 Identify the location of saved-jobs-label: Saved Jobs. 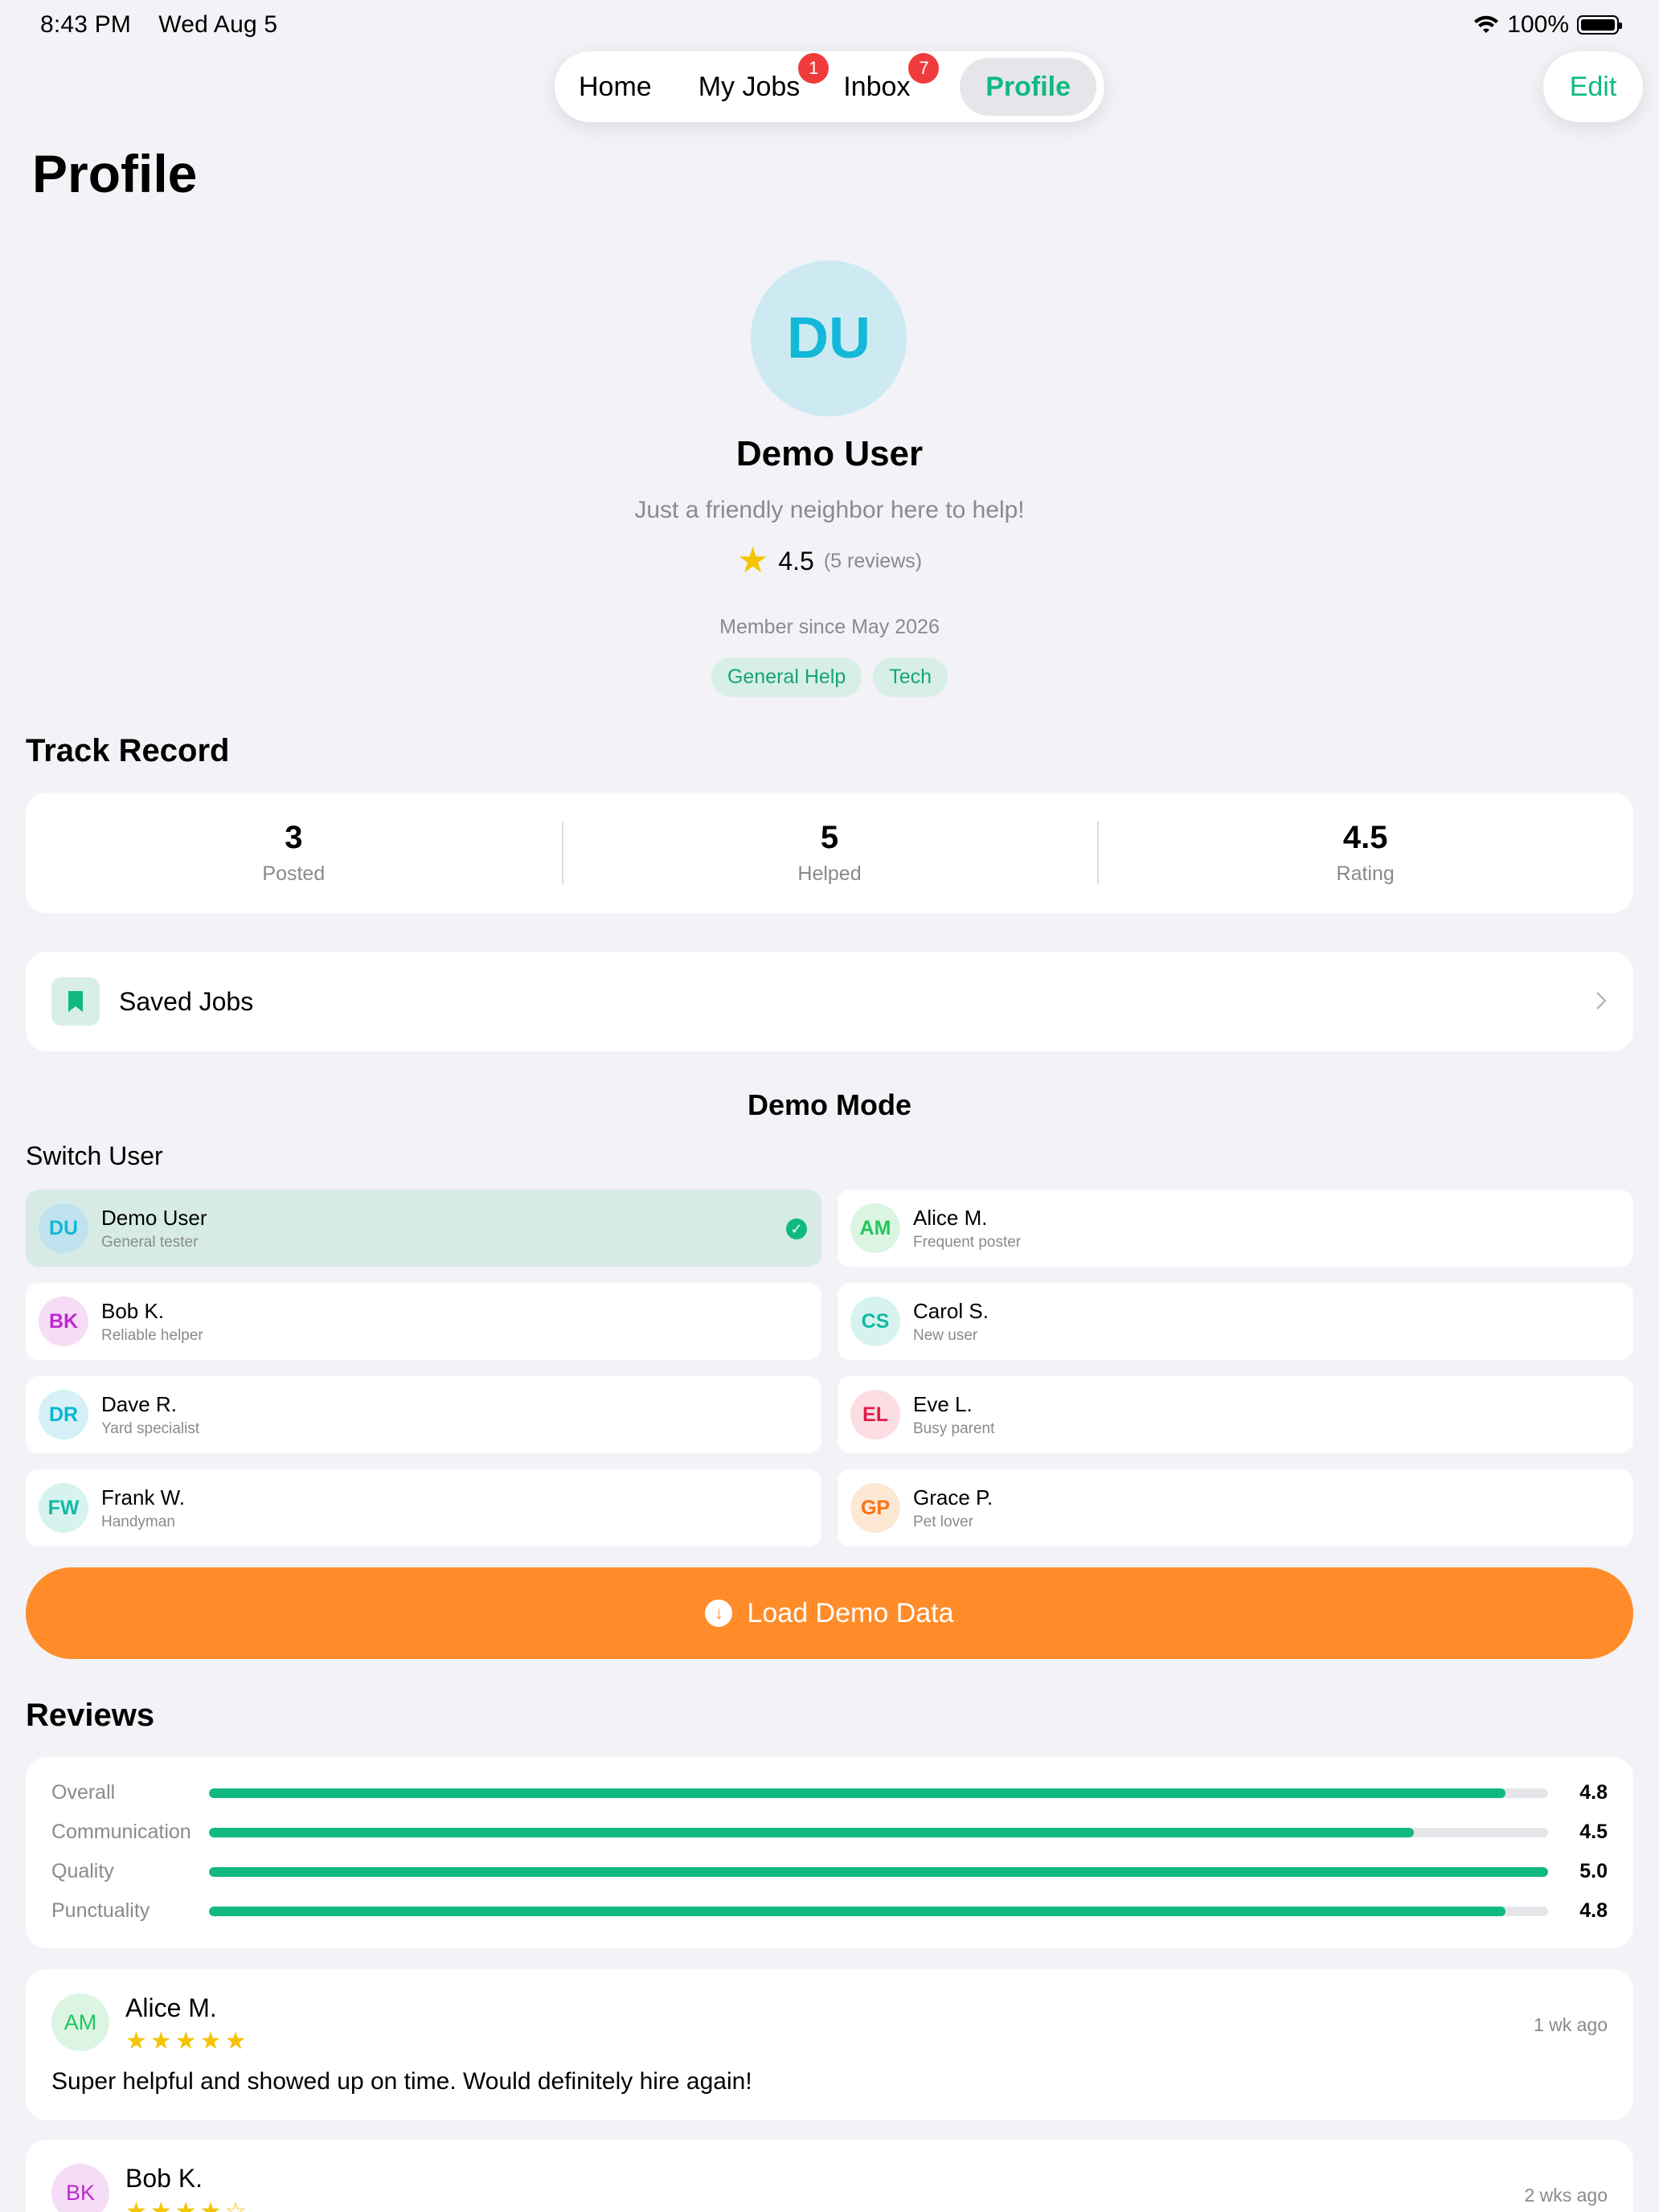
(186, 1001).